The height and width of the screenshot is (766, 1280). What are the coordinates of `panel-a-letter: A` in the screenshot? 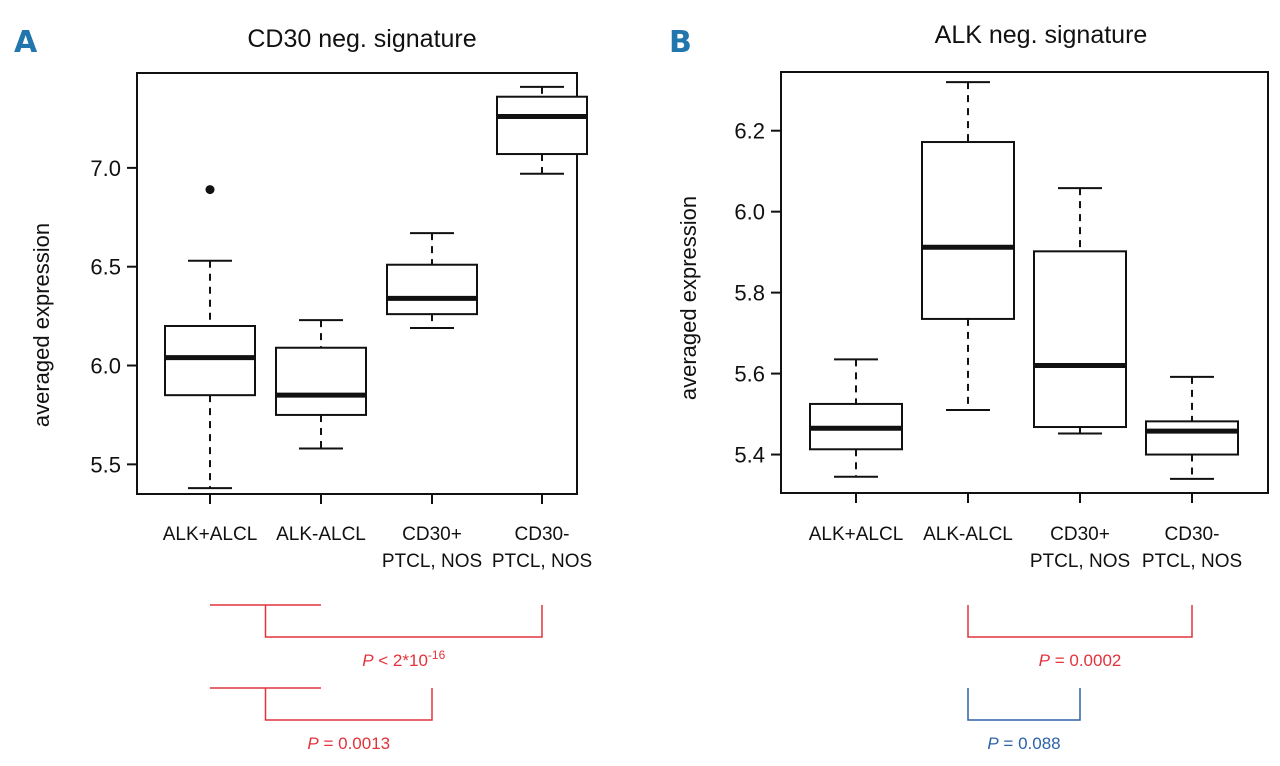 It's located at (26, 42).